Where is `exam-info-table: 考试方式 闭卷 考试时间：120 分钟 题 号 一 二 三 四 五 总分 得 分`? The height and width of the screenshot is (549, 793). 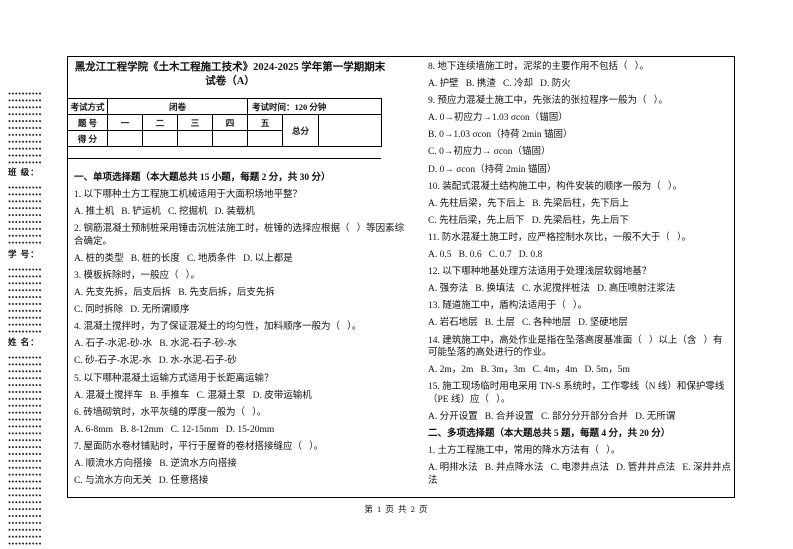 exam-info-table: 考试方式 闭卷 考试时间：120 分钟 题 号 一 二 三 四 五 总分 得 分 is located at coordinates (224, 122).